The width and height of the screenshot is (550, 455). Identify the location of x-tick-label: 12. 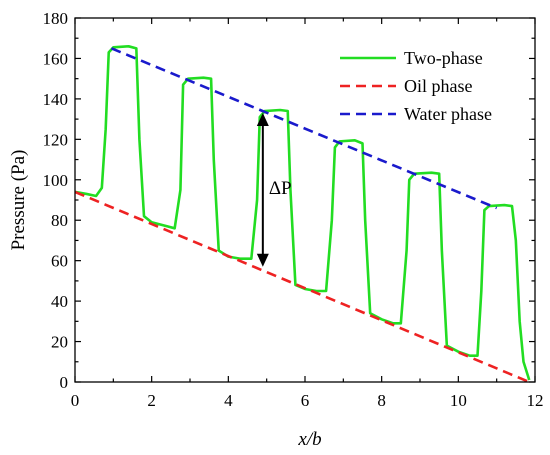
(535, 400).